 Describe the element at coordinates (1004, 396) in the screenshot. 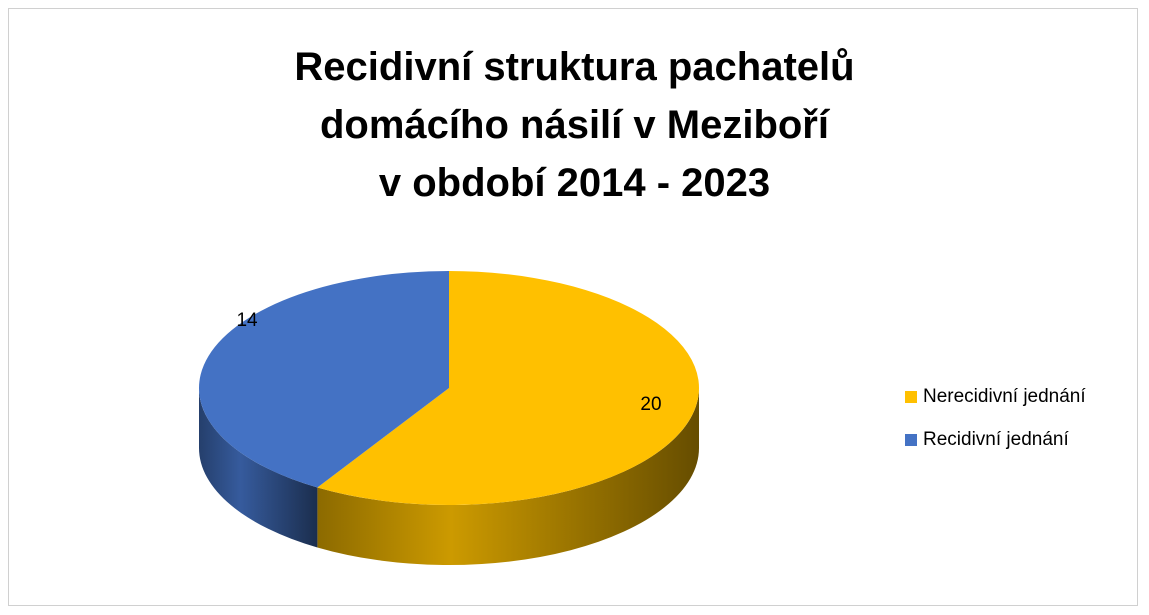

I see `legend-label: Nerecidivní jednání` at that location.